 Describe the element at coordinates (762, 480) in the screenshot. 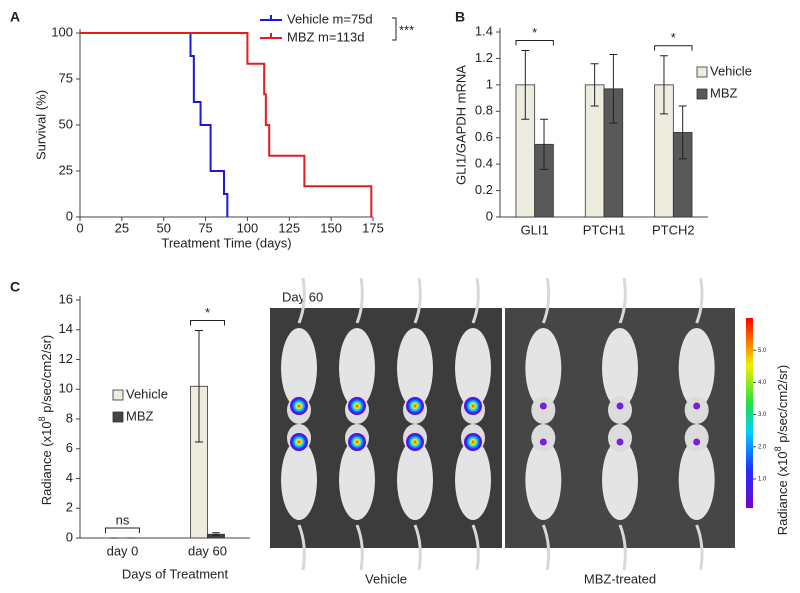

I see `colorbar-tick-label: 1.0` at that location.